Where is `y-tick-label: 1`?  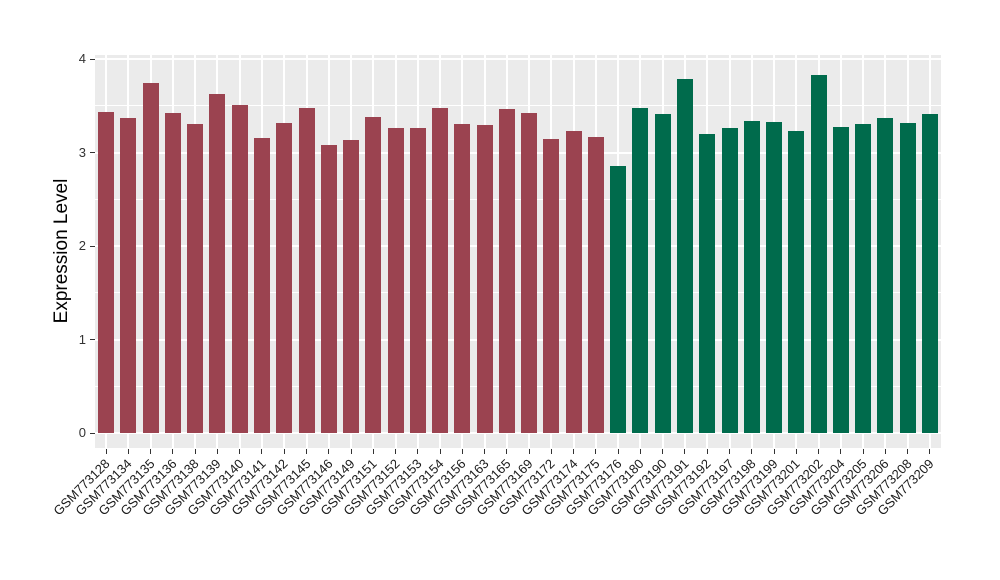 y-tick-label: 1 is located at coordinates (82, 339).